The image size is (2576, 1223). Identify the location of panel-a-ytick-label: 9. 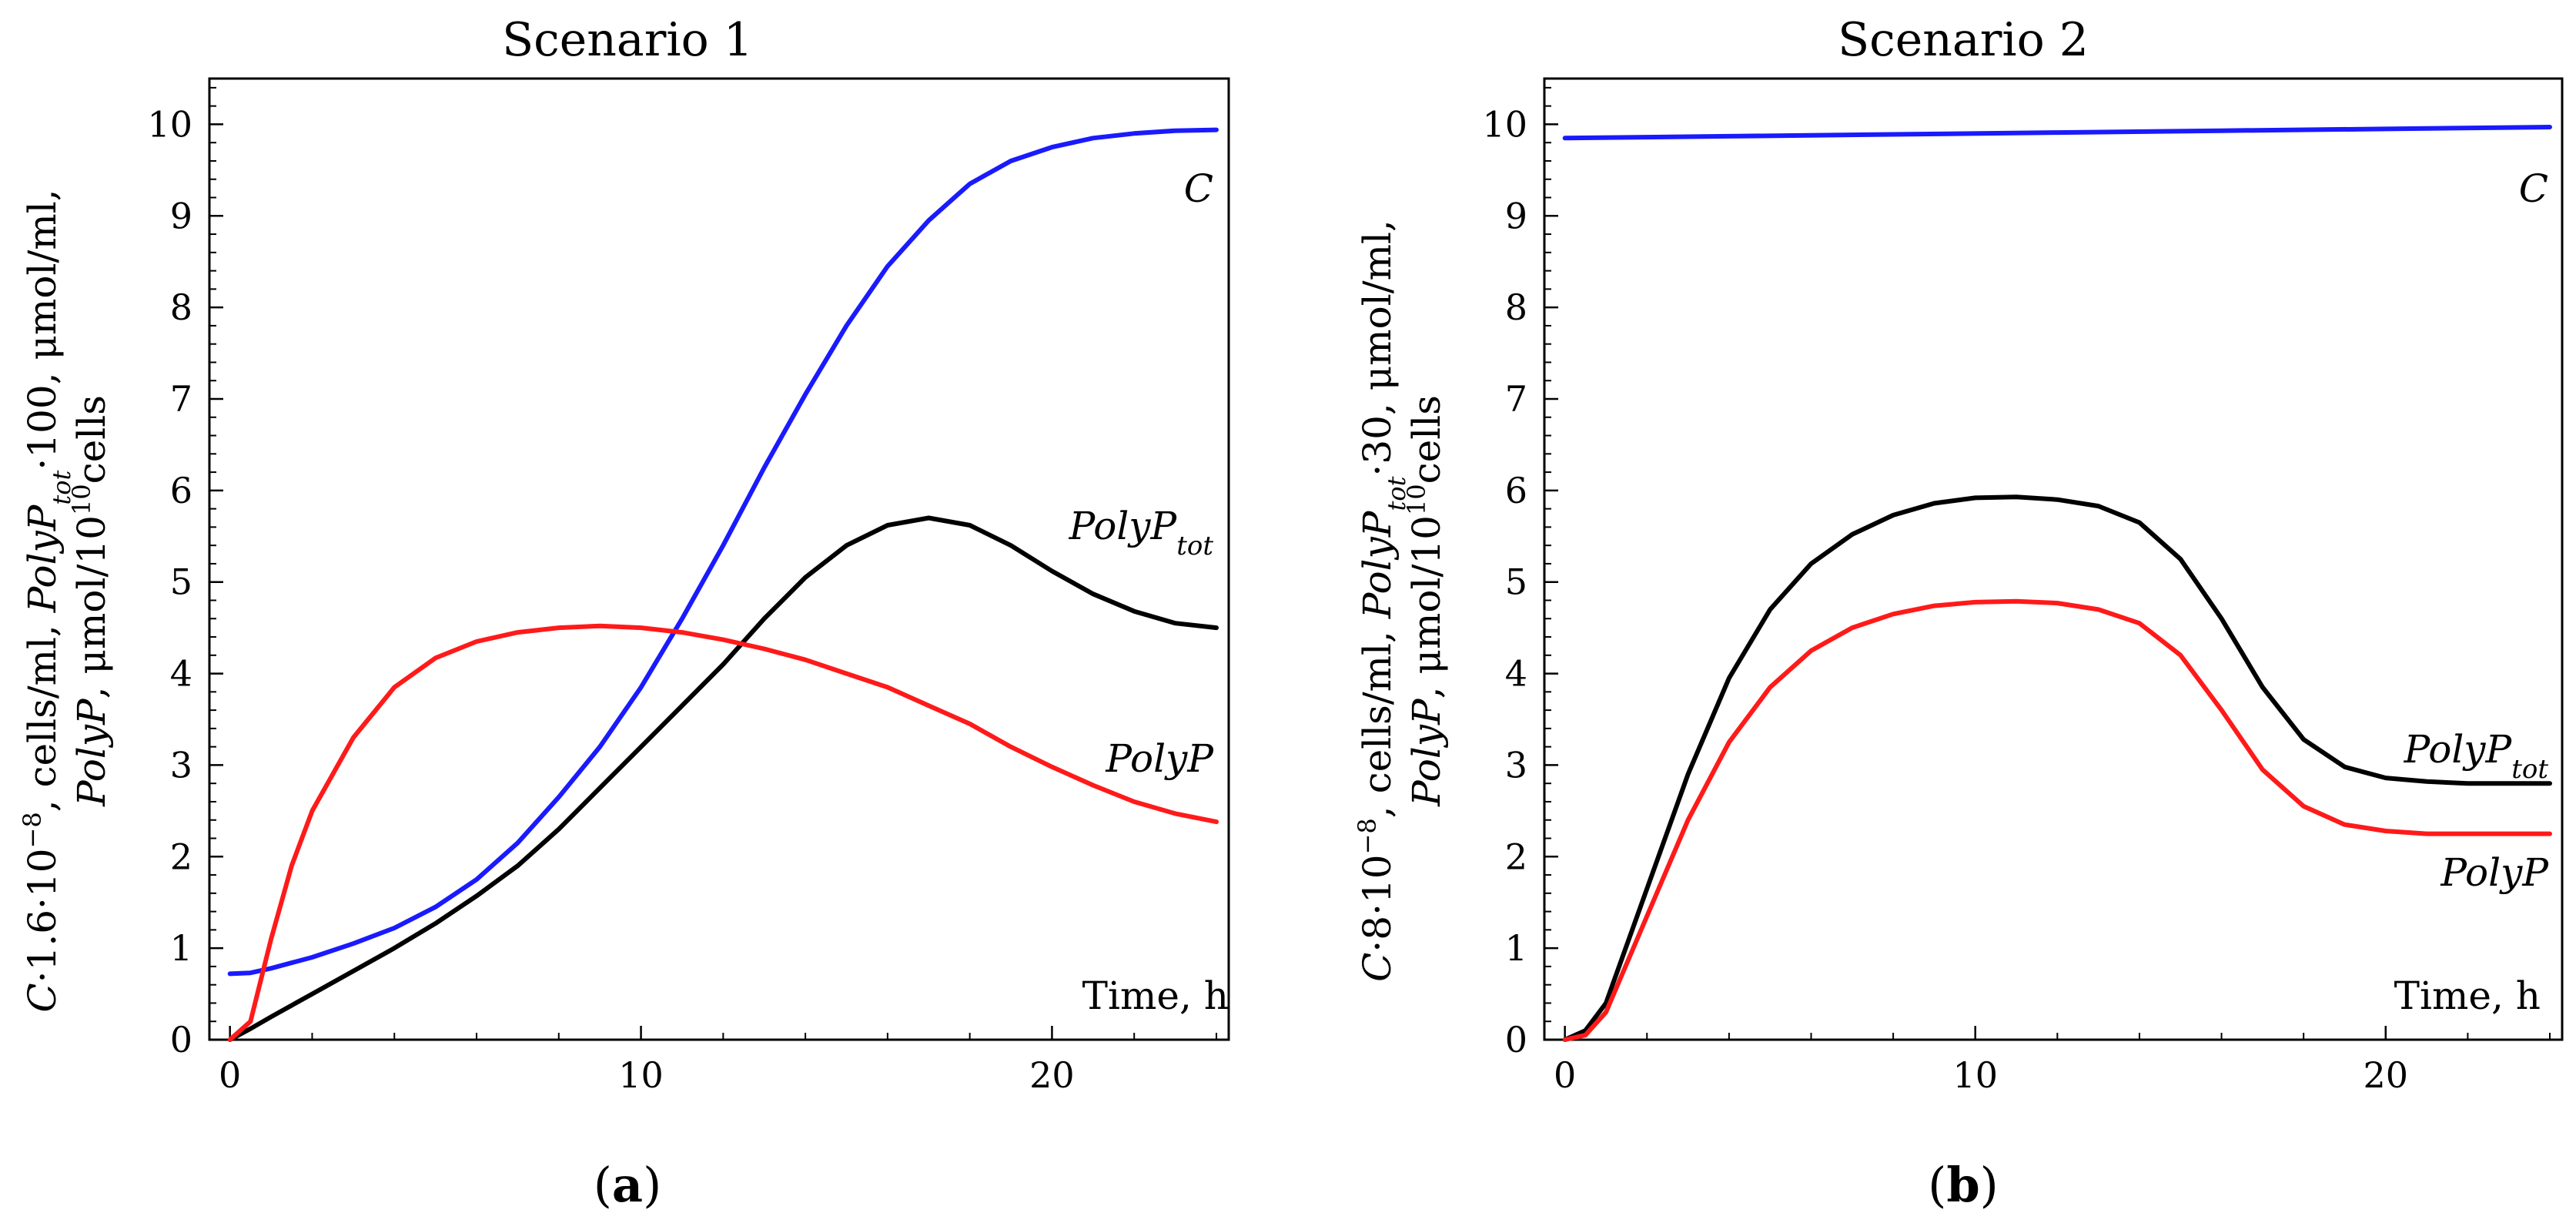
(181, 216).